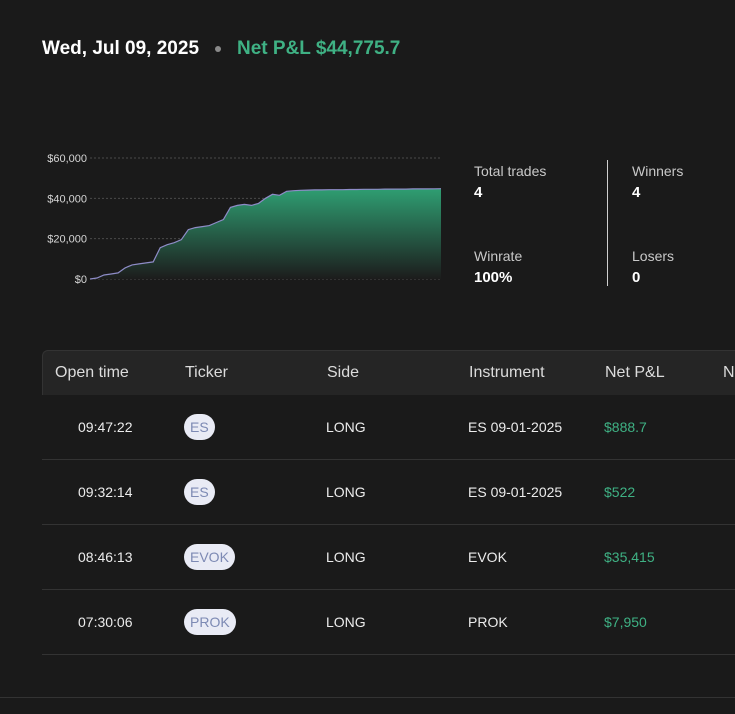 The width and height of the screenshot is (735, 714). Describe the element at coordinates (367, 697) in the screenshot. I see `footer-divider` at that location.